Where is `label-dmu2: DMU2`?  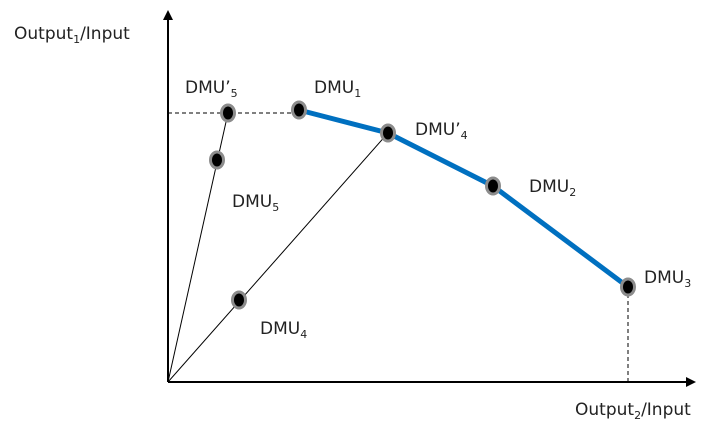
label-dmu2: DMU2 is located at coordinates (553, 188).